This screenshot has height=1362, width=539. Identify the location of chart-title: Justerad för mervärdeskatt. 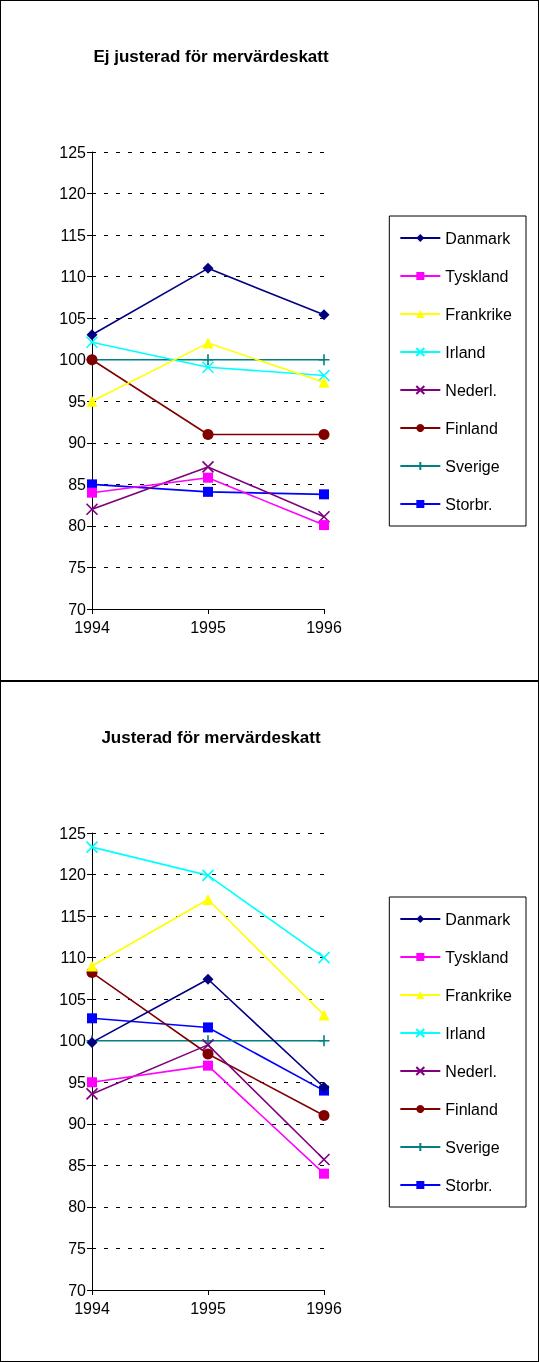
(211, 737).